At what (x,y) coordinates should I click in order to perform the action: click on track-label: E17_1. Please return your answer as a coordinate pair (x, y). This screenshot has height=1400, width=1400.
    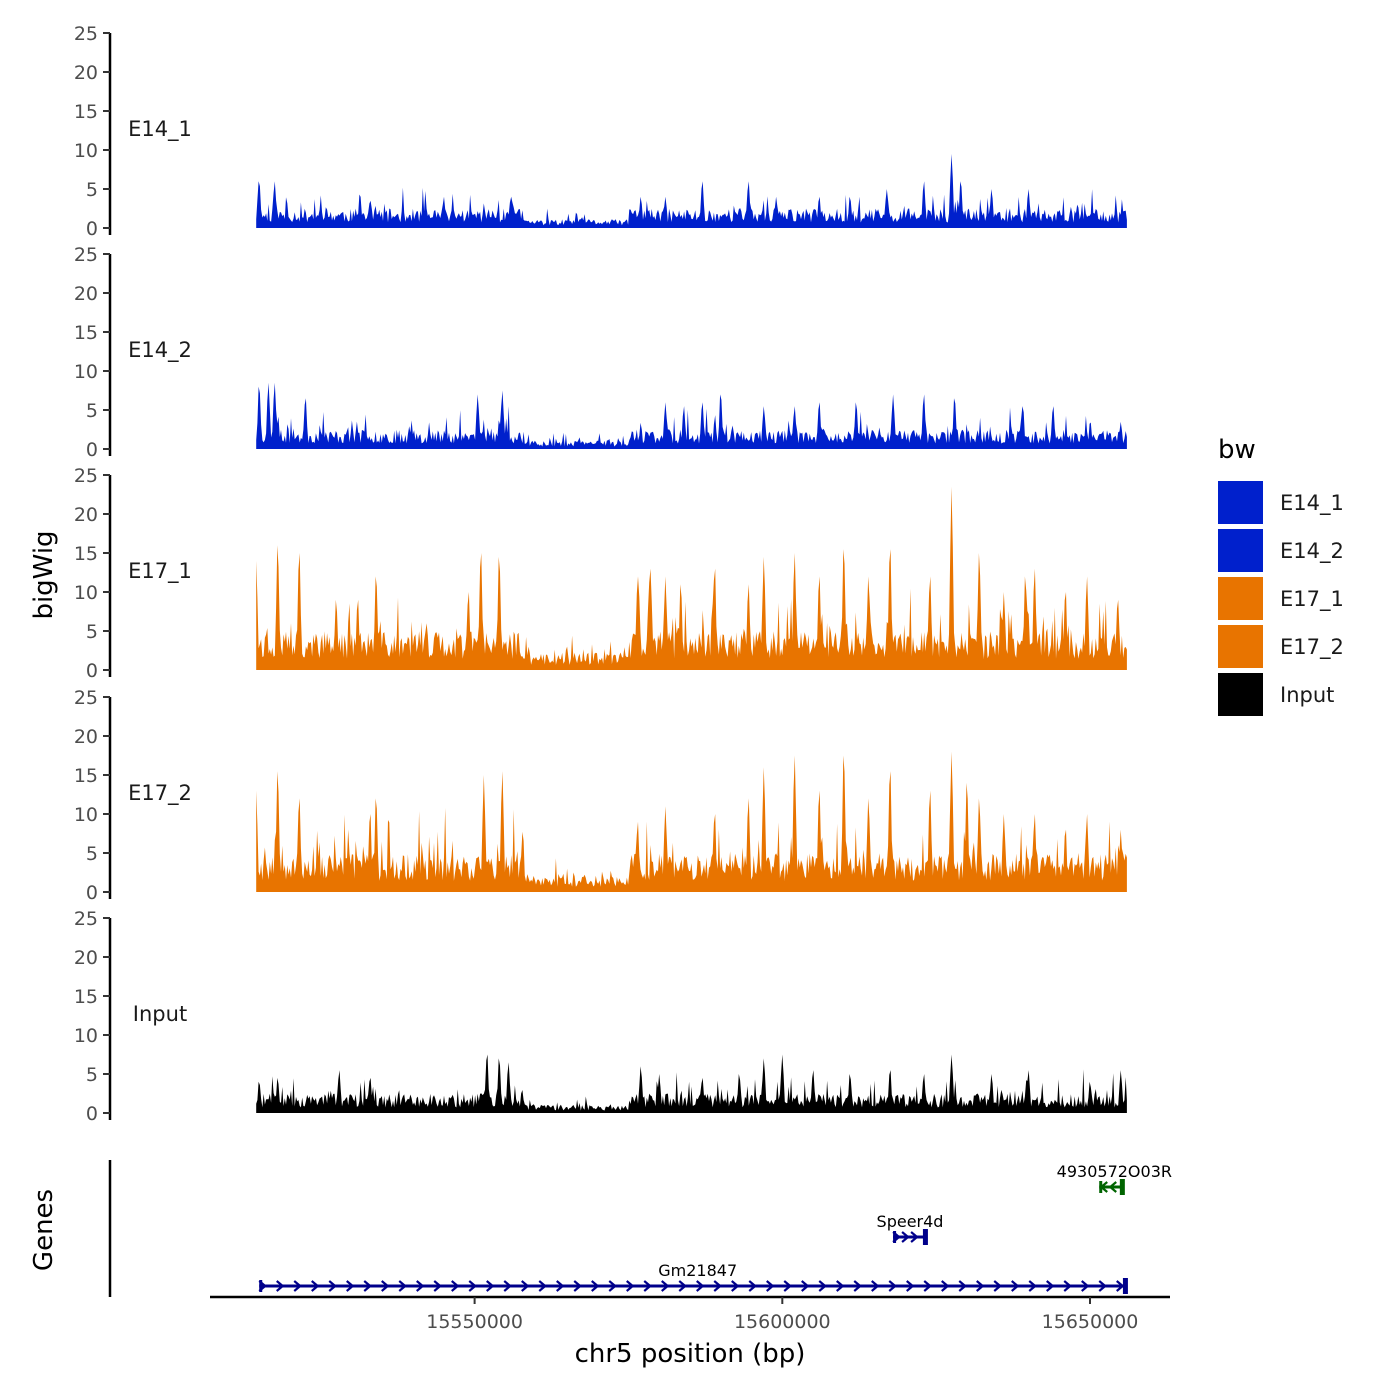
    Looking at the image, I should click on (160, 571).